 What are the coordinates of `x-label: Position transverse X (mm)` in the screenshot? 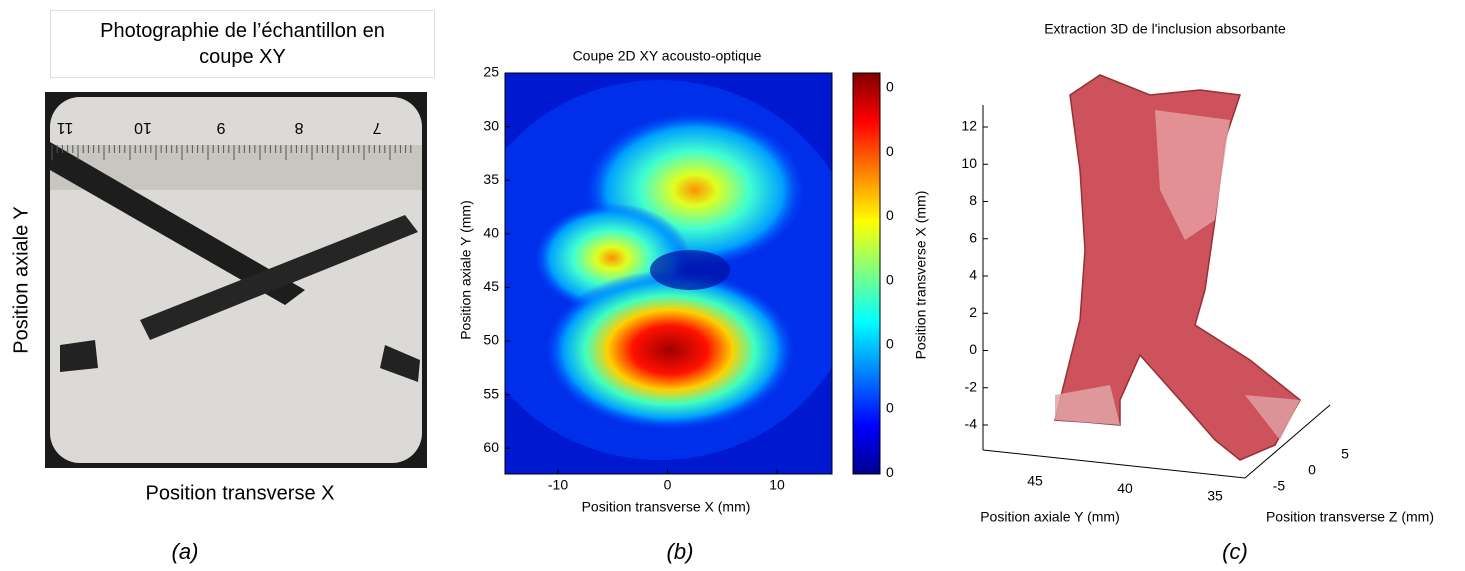 It's located at (666, 507).